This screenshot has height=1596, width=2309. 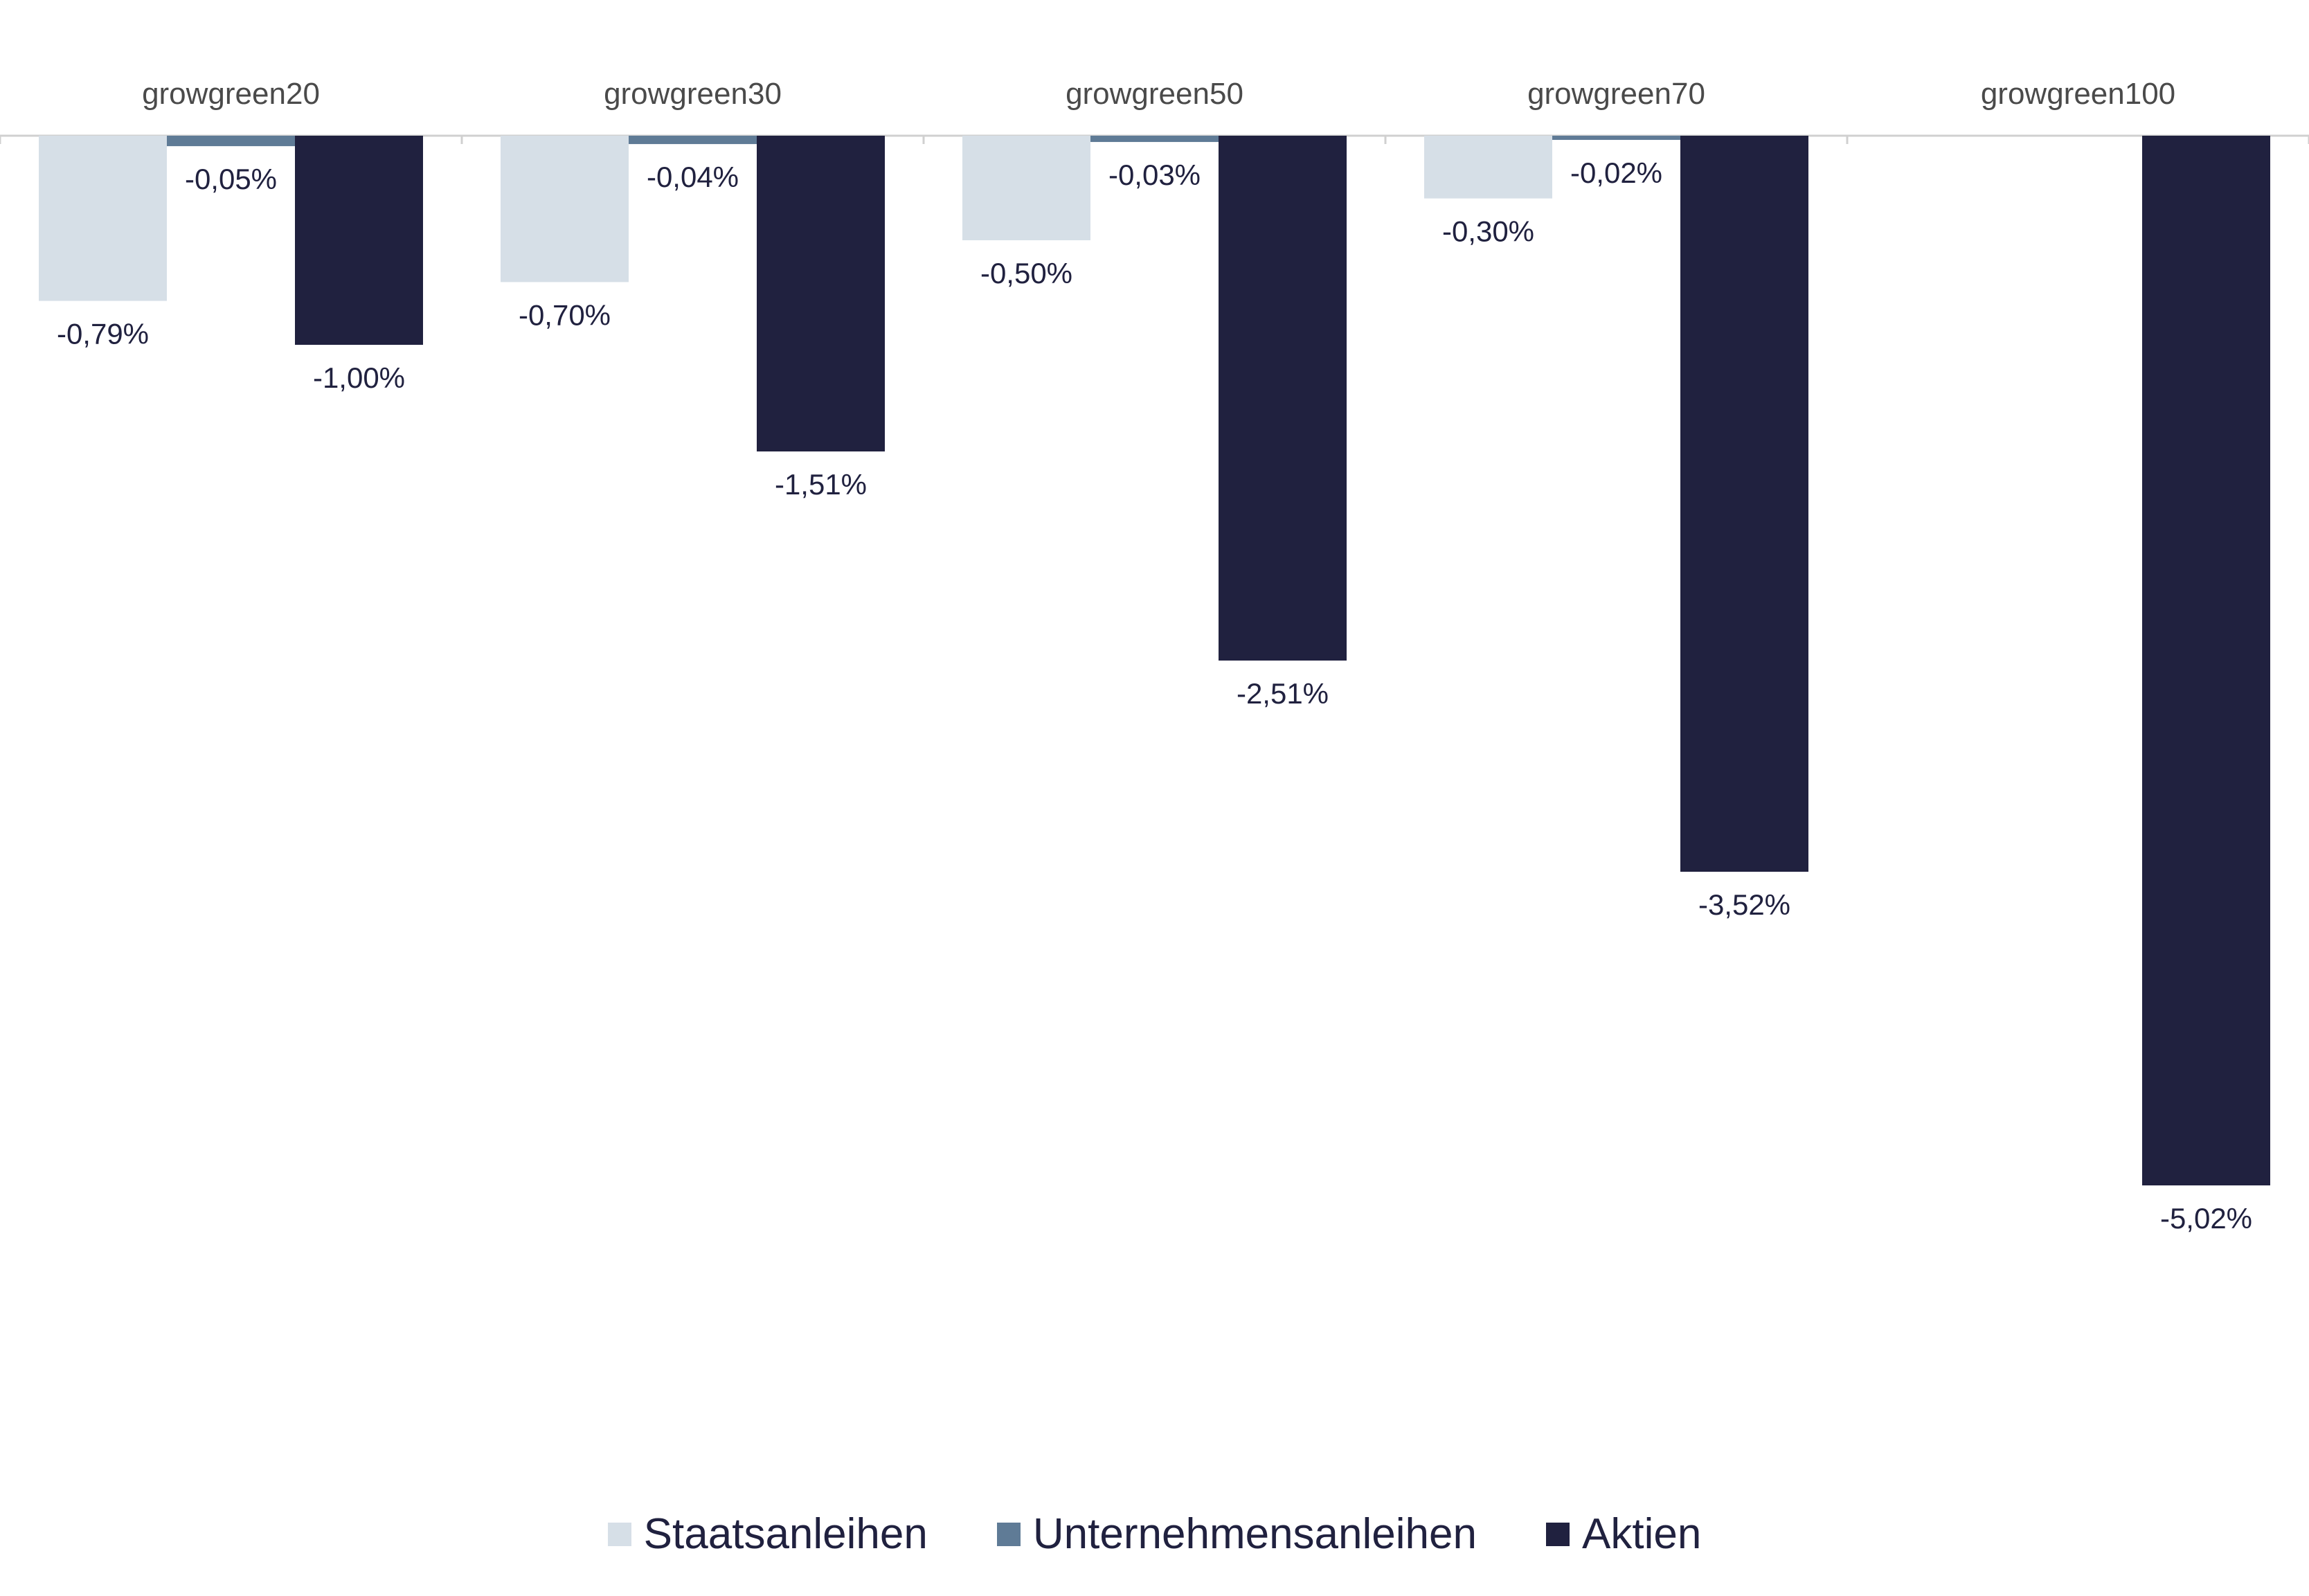 What do you see at coordinates (1488, 167) in the screenshot?
I see `bar-staatsanleihen-growgreen70` at bounding box center [1488, 167].